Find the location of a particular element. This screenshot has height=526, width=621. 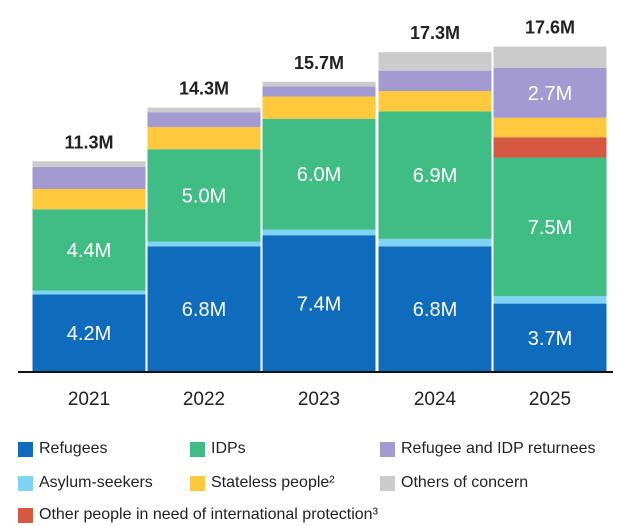

bar-segment-stateless-people-2025 is located at coordinates (550, 127).